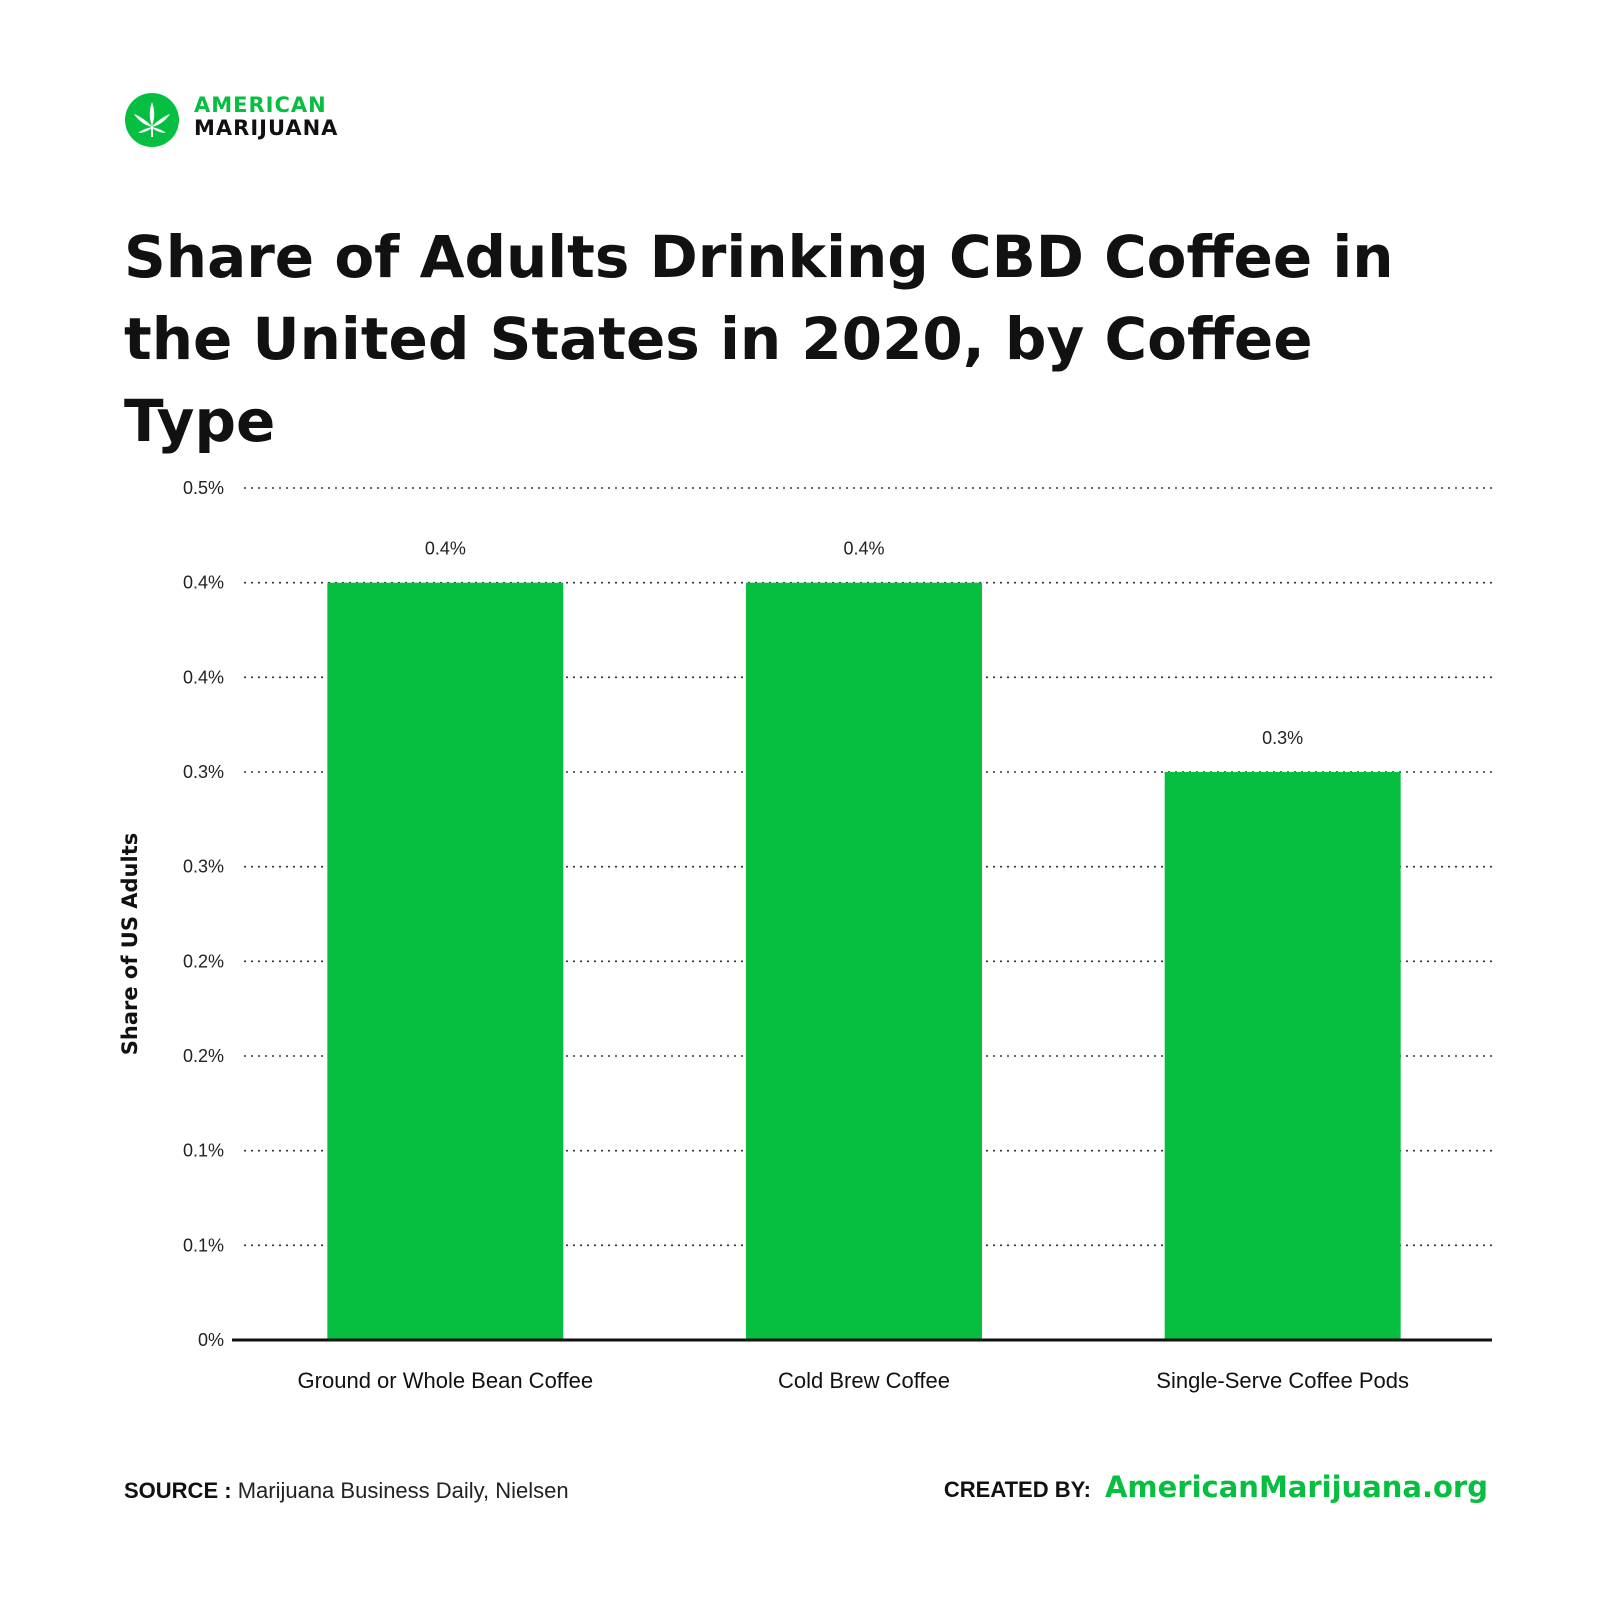  What do you see at coordinates (266, 128) in the screenshot?
I see `brand-line2: MARIJUANA` at bounding box center [266, 128].